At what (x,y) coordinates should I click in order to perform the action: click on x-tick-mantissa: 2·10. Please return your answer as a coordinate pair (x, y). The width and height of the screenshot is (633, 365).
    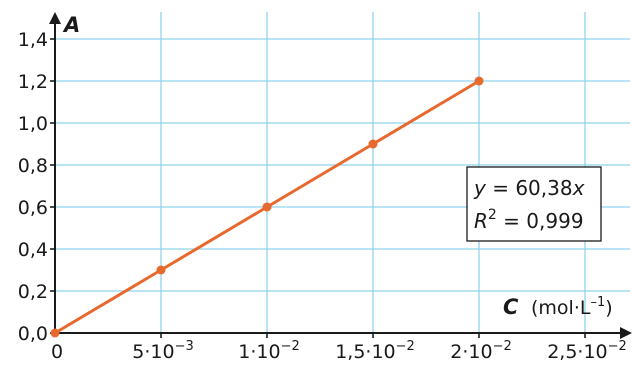
    Looking at the image, I should click on (471, 352).